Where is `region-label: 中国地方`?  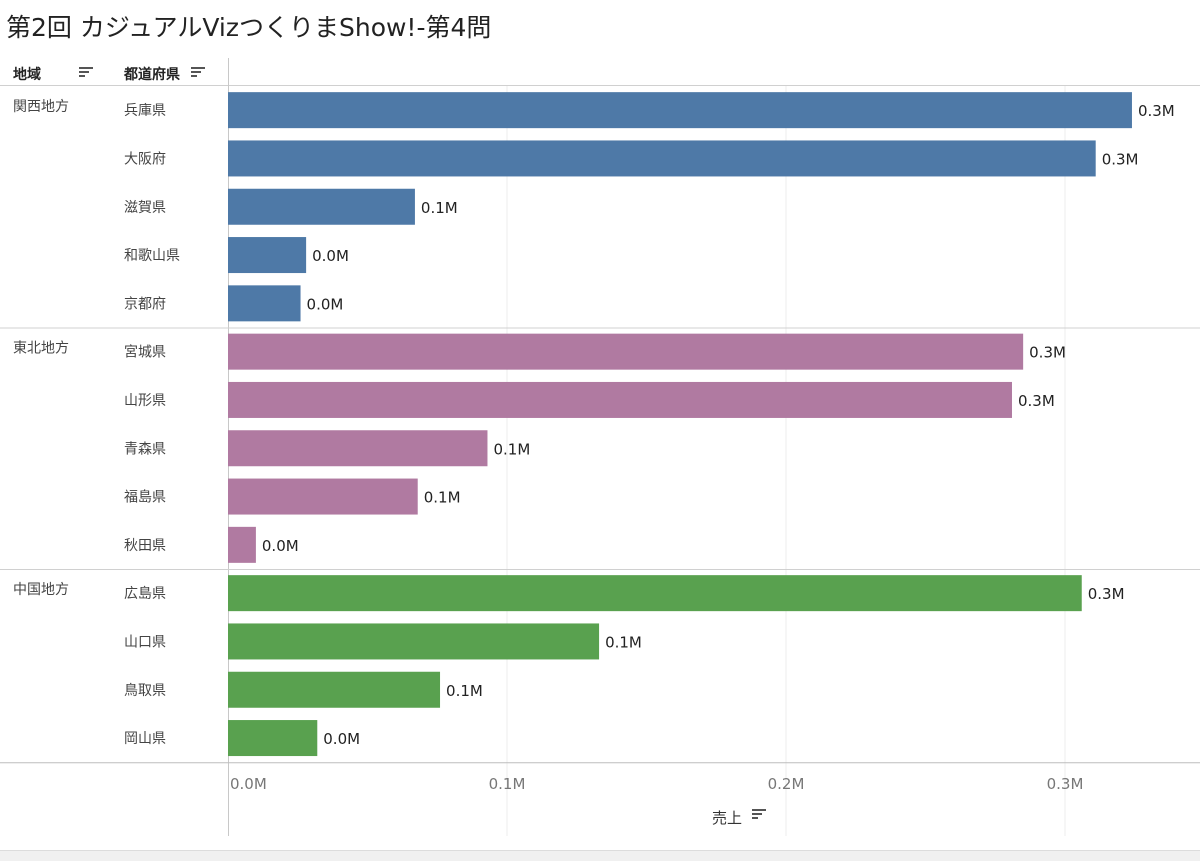
region-label: 中国地方 is located at coordinates (41, 590).